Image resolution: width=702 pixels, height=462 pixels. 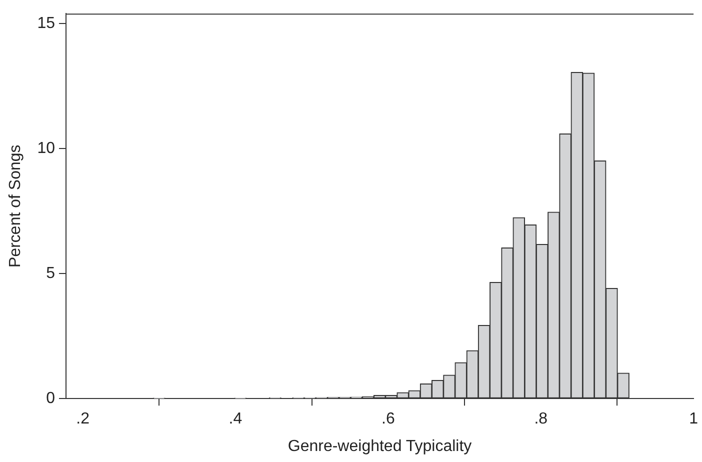 What do you see at coordinates (51, 399) in the screenshot?
I see `y-tick-label: 0` at bounding box center [51, 399].